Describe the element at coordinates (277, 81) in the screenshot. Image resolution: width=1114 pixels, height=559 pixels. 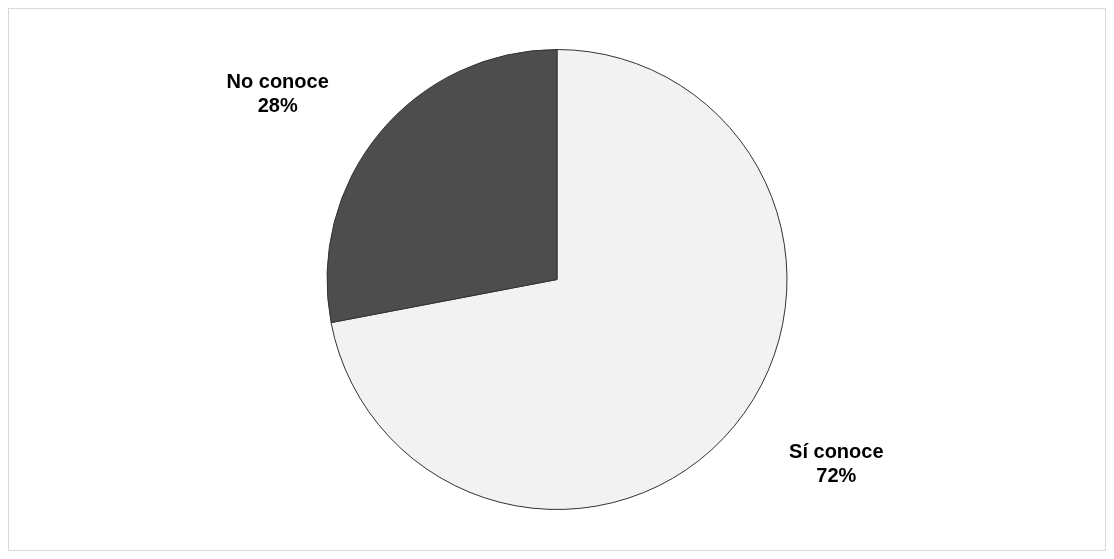
I see `slice-label: No conoce` at that location.